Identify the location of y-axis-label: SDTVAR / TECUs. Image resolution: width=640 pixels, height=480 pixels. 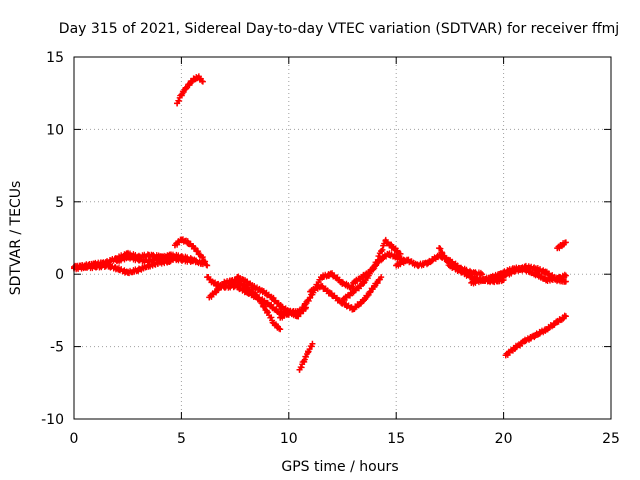
(16, 238).